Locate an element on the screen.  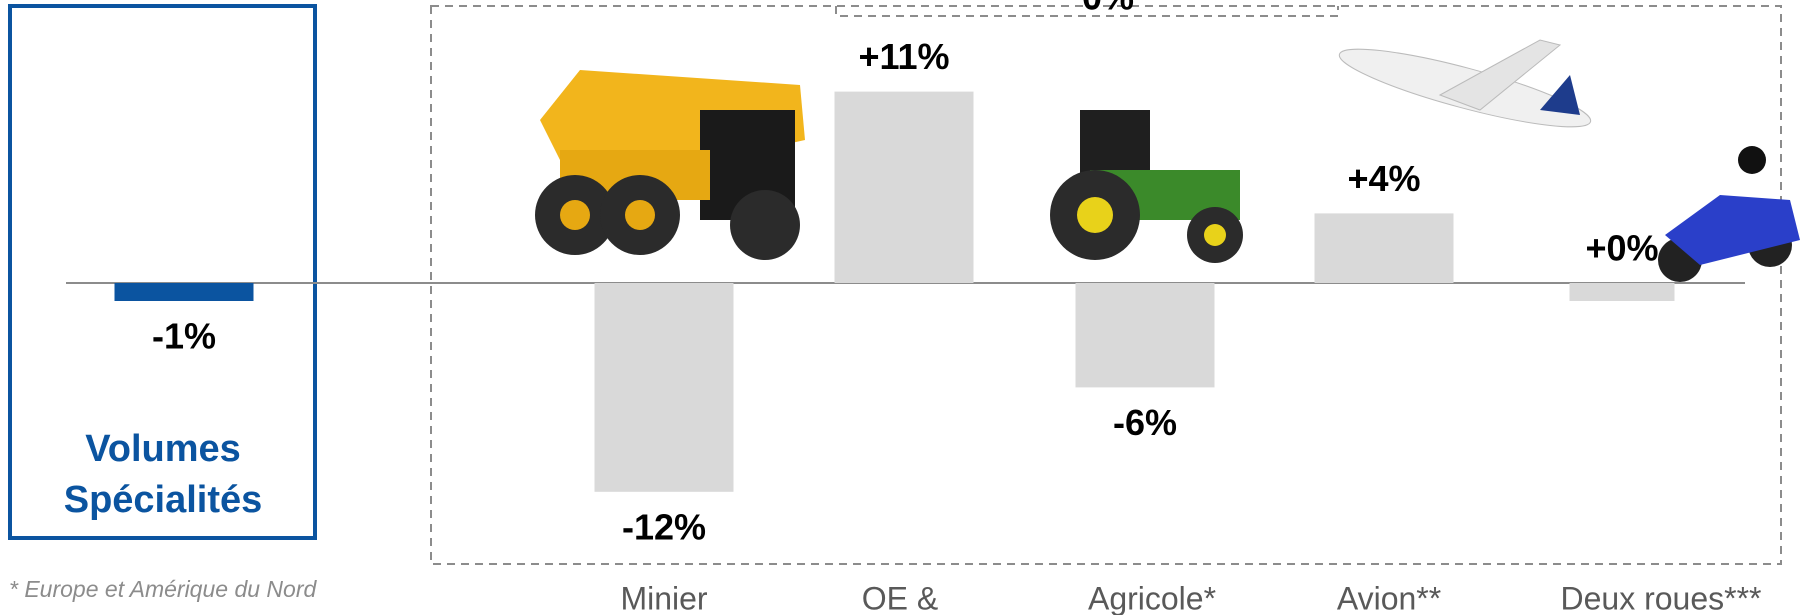
category-label: Deux roues*** is located at coordinates (1661, 597).